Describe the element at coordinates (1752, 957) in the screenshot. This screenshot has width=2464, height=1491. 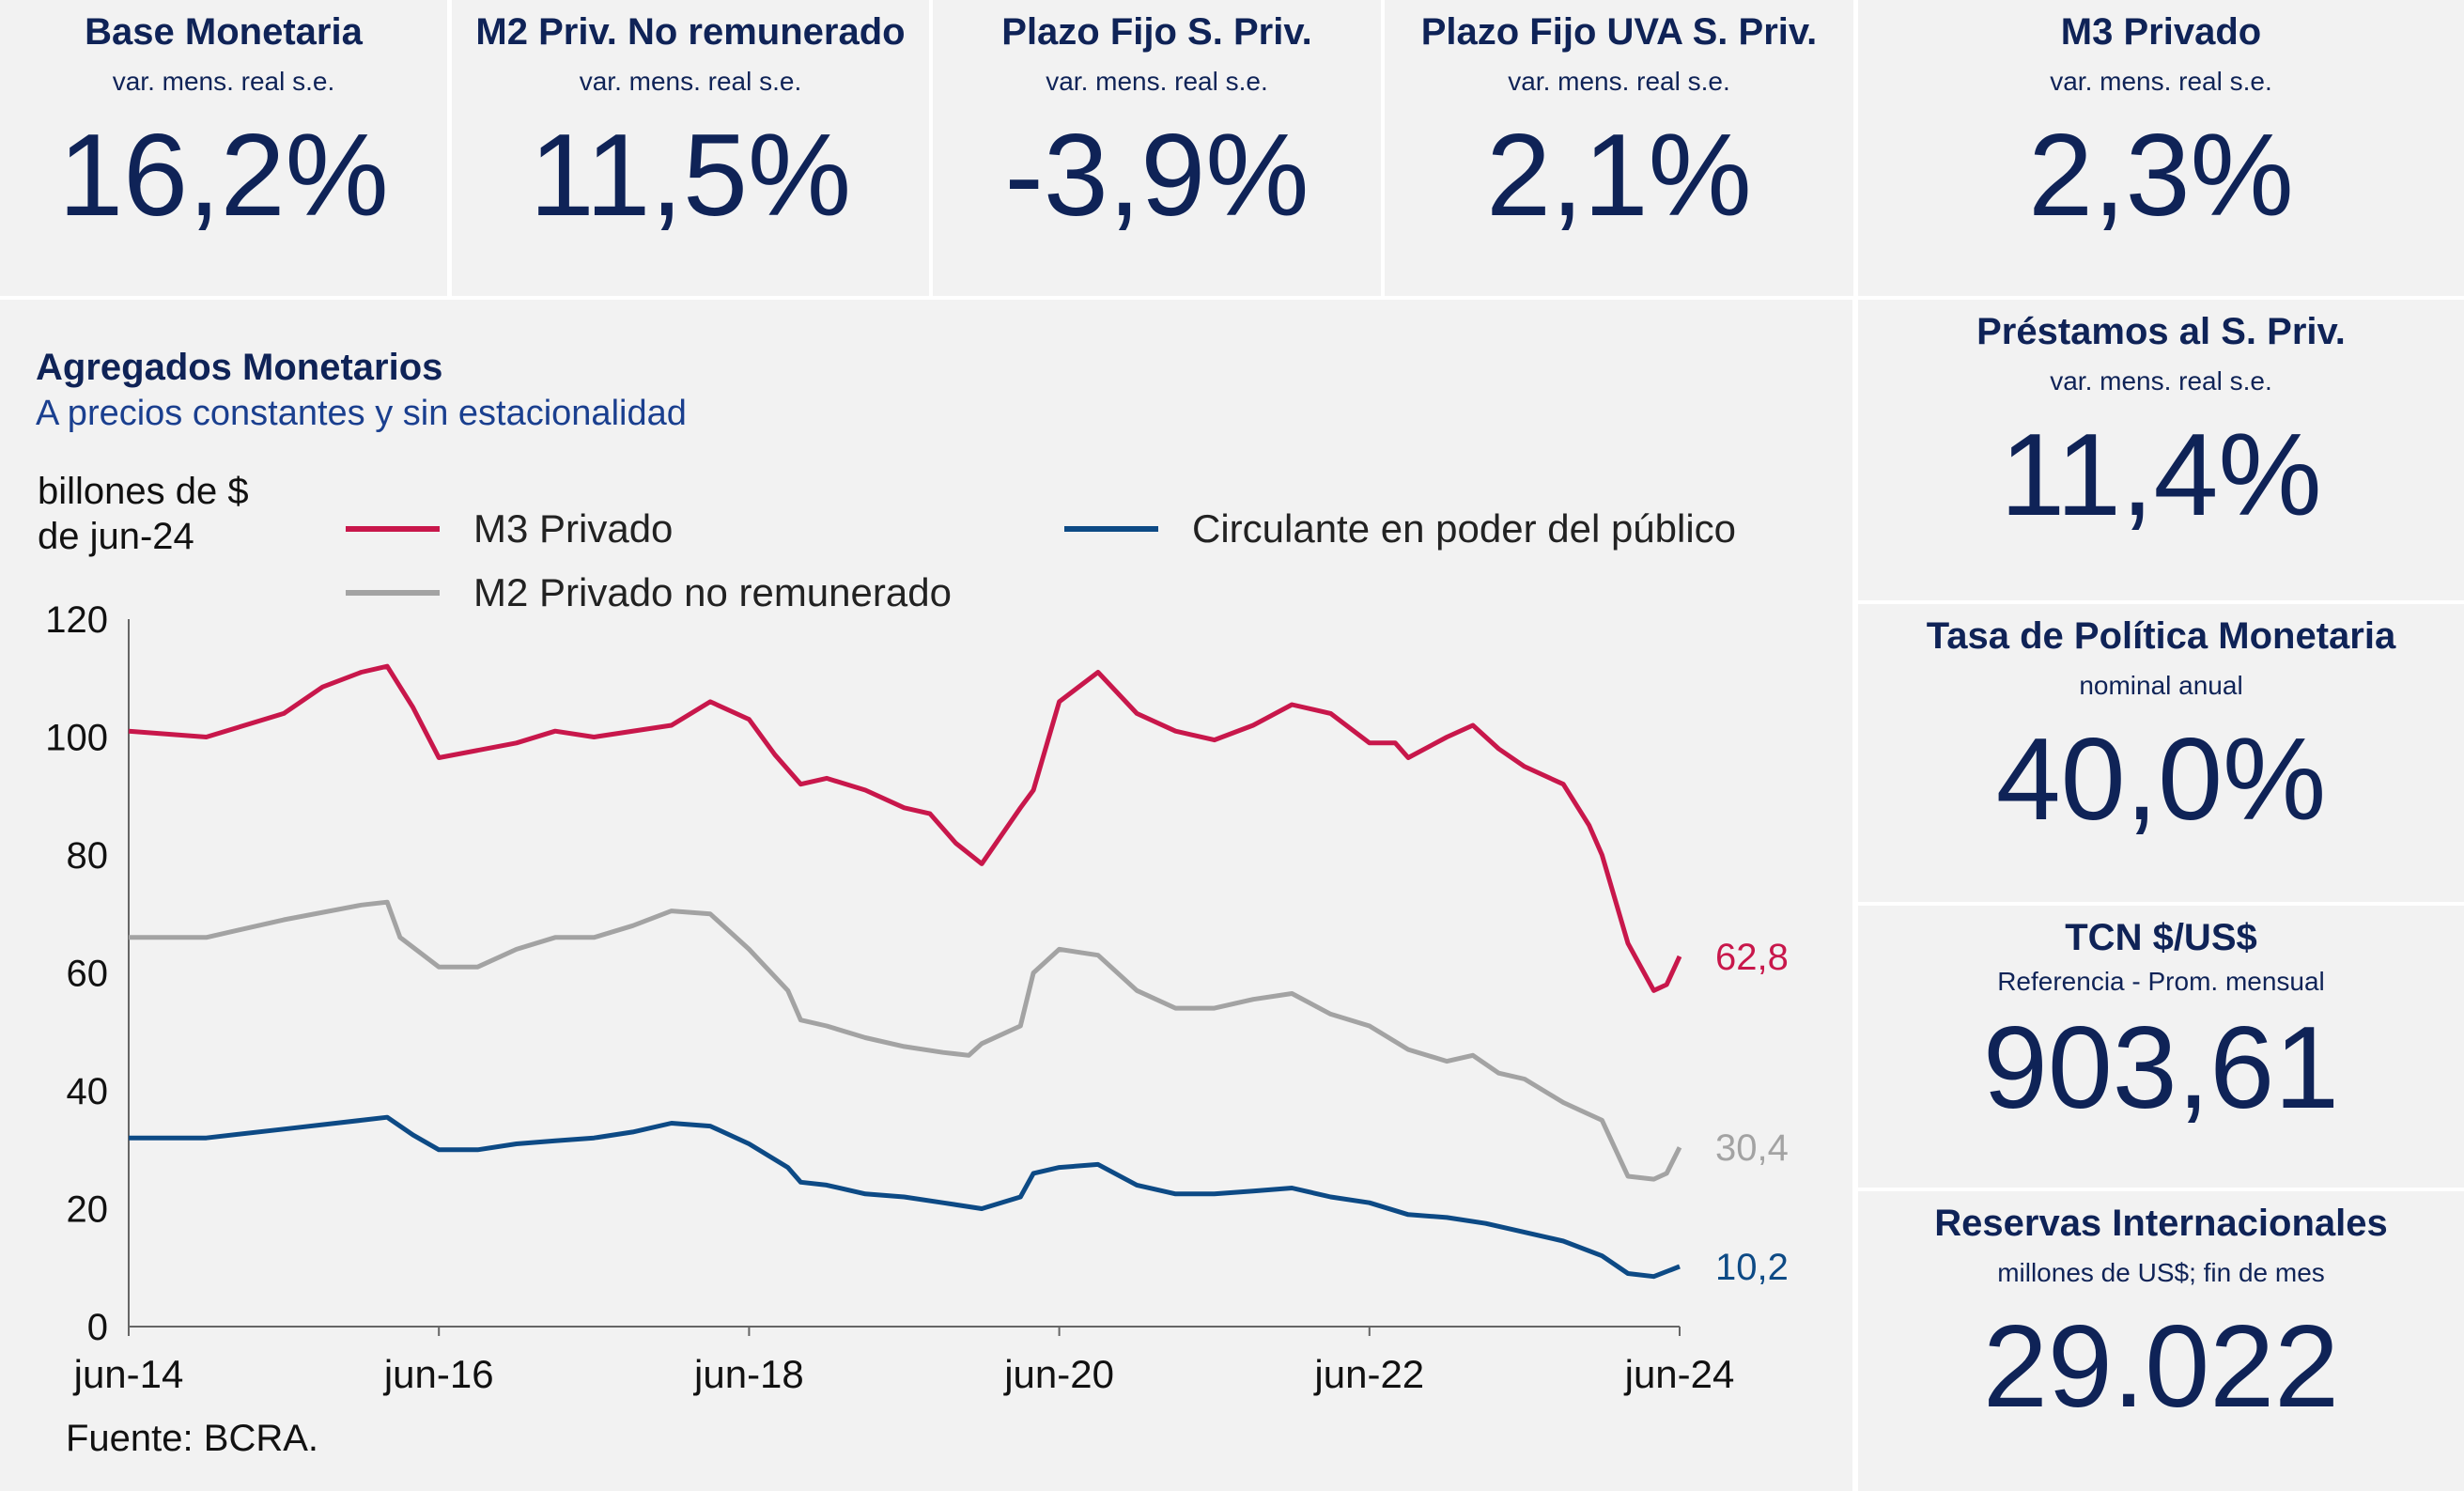
I see `end-value-label: 62,8` at that location.